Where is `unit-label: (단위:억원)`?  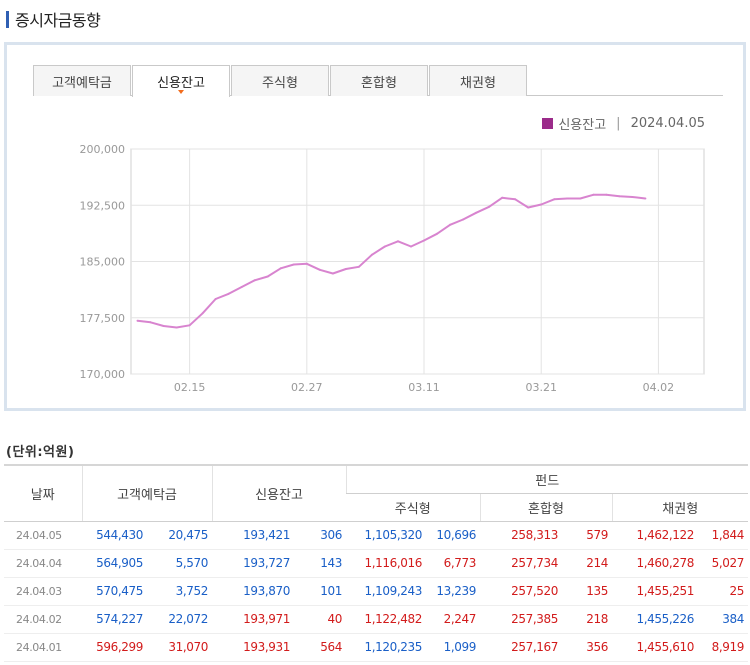 unit-label: (단위:억원) is located at coordinates (40, 452).